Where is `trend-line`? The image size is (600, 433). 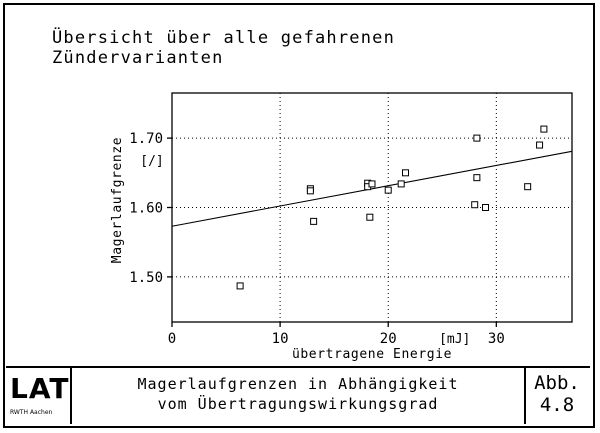 trend-line is located at coordinates (372, 188).